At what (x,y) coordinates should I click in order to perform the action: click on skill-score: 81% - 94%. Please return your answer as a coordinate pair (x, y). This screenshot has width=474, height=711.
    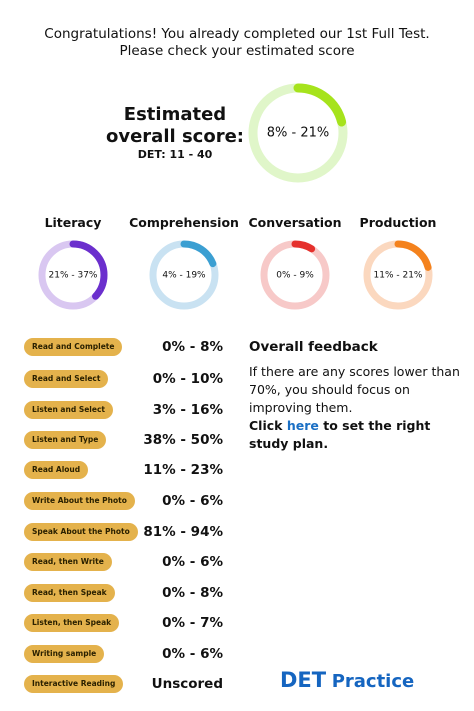
    Looking at the image, I should click on (183, 532).